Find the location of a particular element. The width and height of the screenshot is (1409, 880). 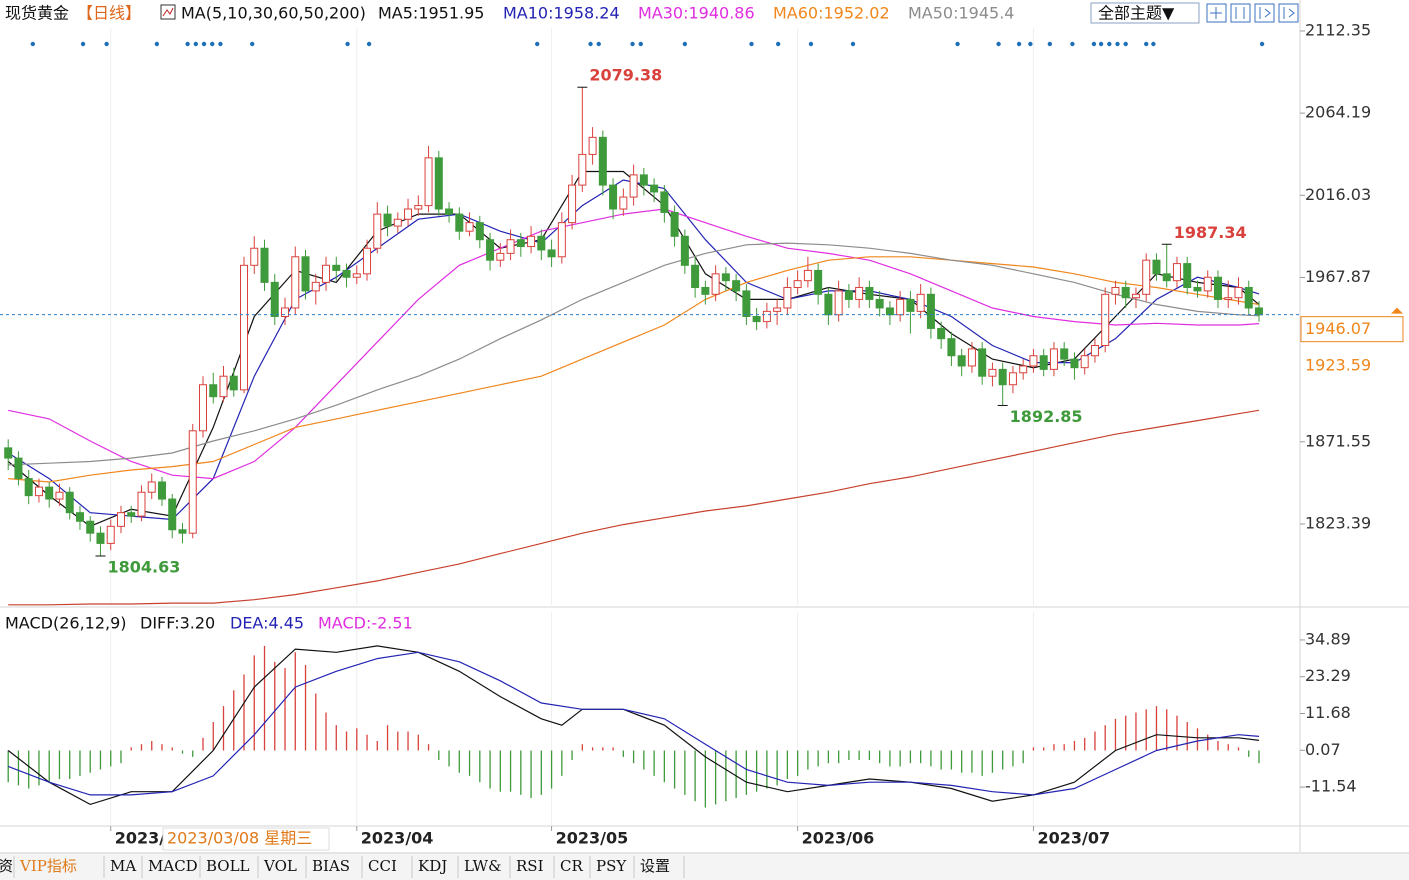

legend-entry: MA30:1940.86 is located at coordinates (696, 13).